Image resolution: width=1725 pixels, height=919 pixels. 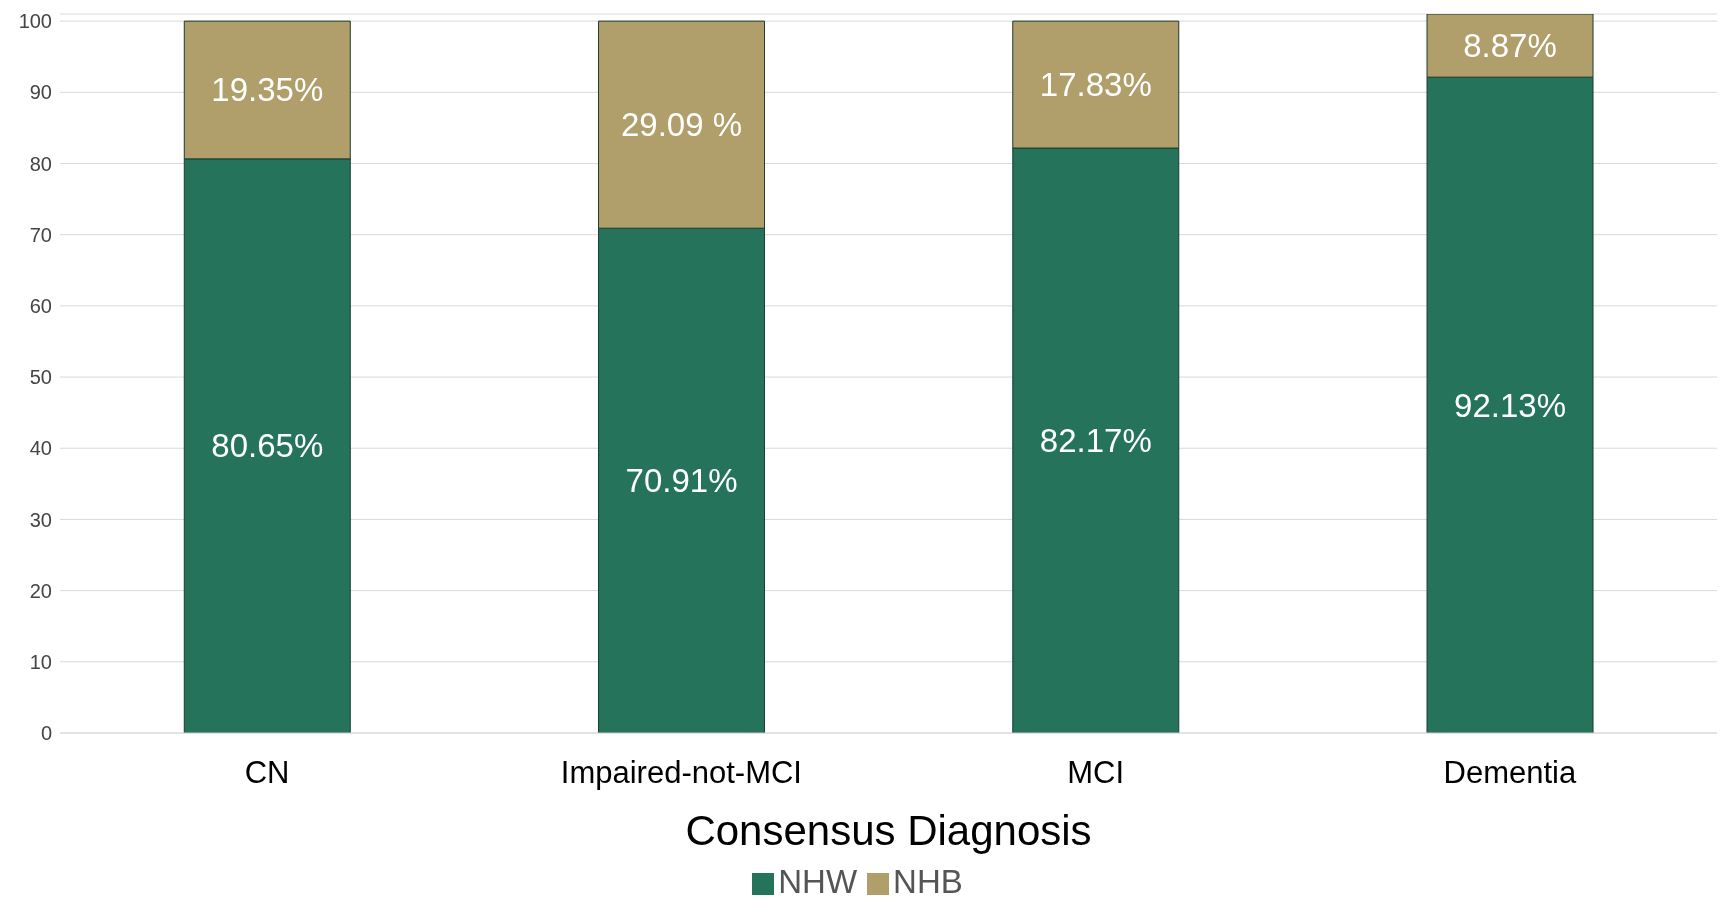 I want to click on data-label: 92.13%, so click(x=1510, y=405).